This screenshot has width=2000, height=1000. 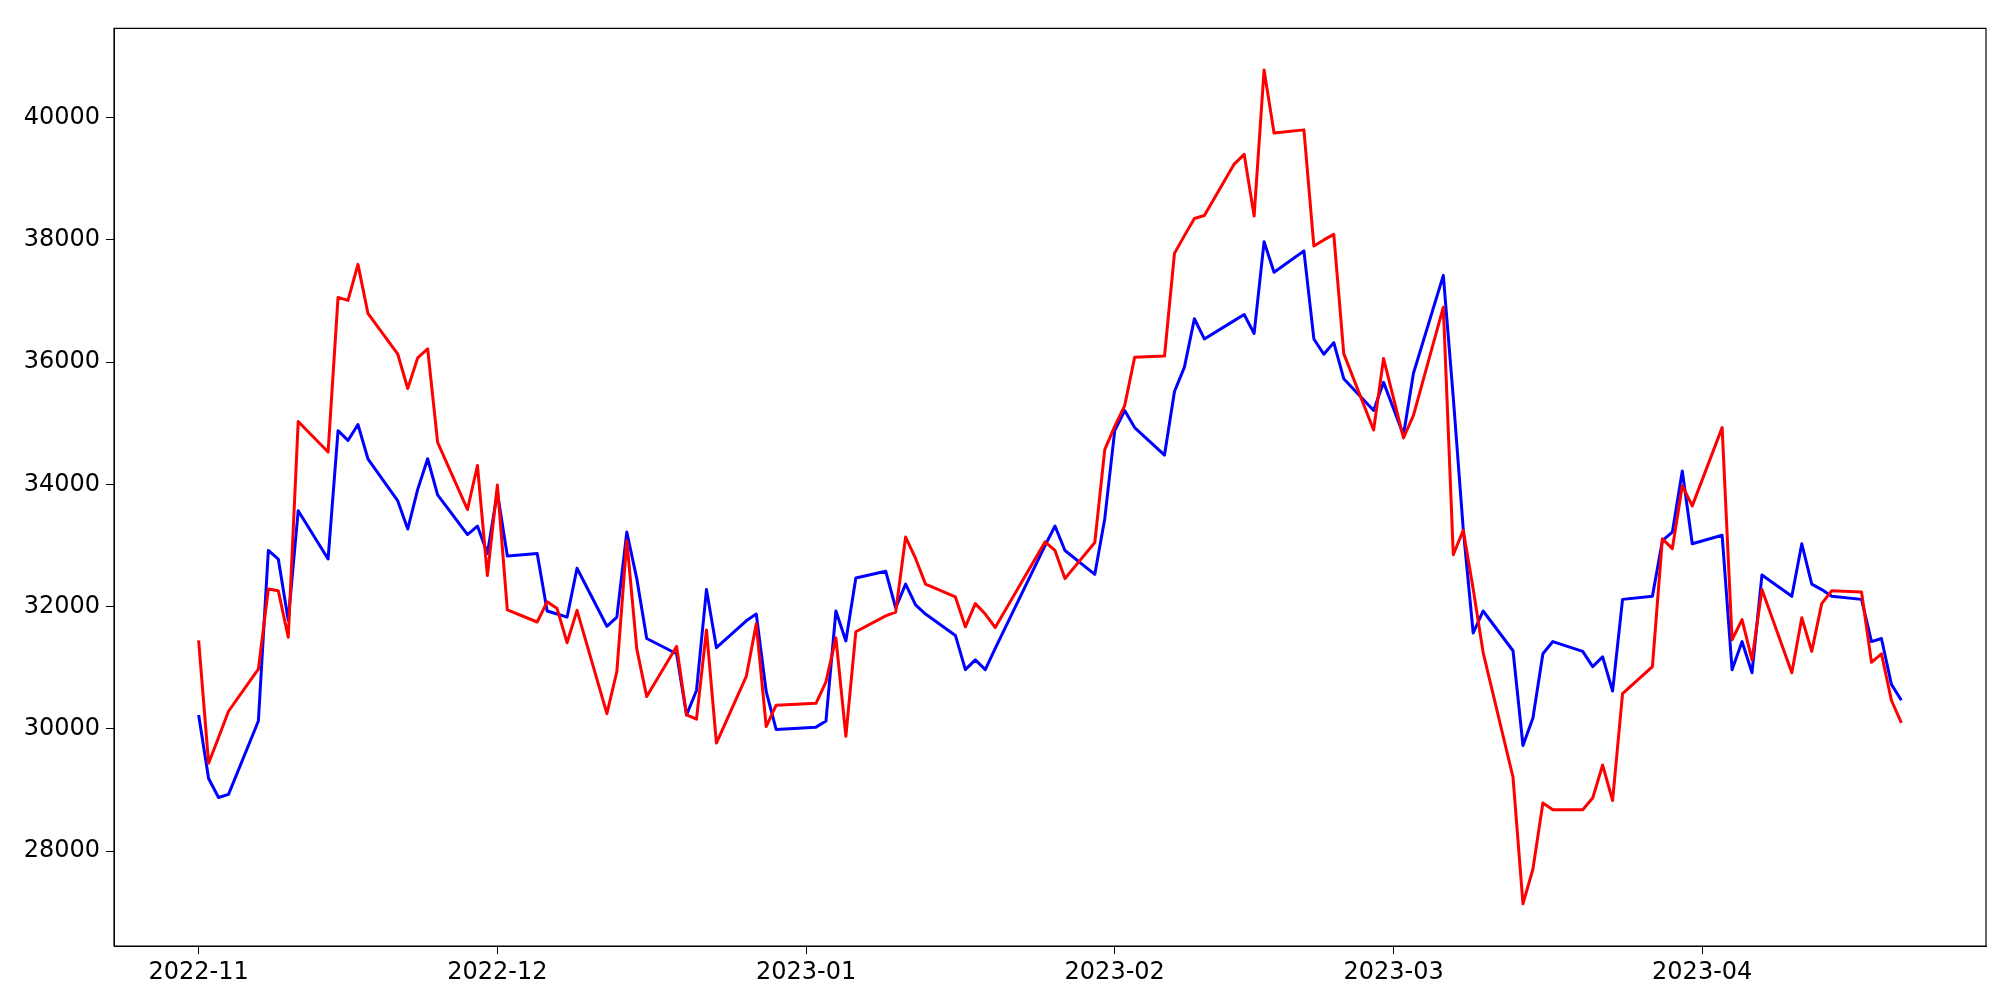 What do you see at coordinates (61, 238) in the screenshot?
I see `y-tick-label: 38000` at bounding box center [61, 238].